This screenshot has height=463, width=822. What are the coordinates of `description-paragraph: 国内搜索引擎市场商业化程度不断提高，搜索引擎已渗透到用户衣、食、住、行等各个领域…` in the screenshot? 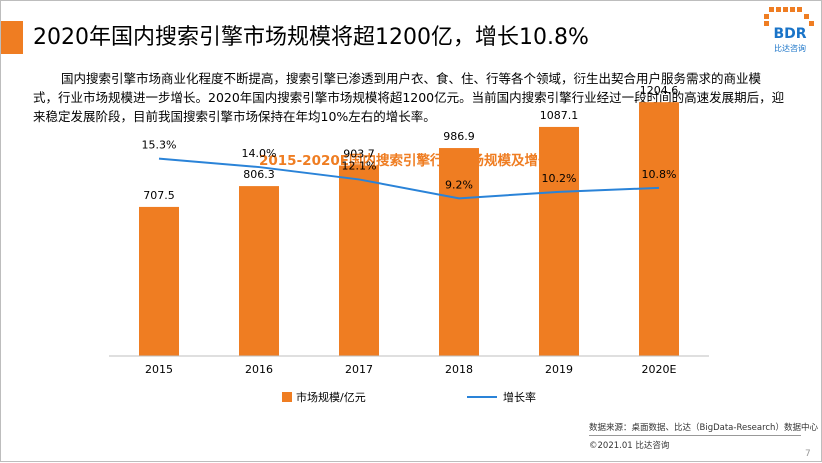 It's located at (409, 97).